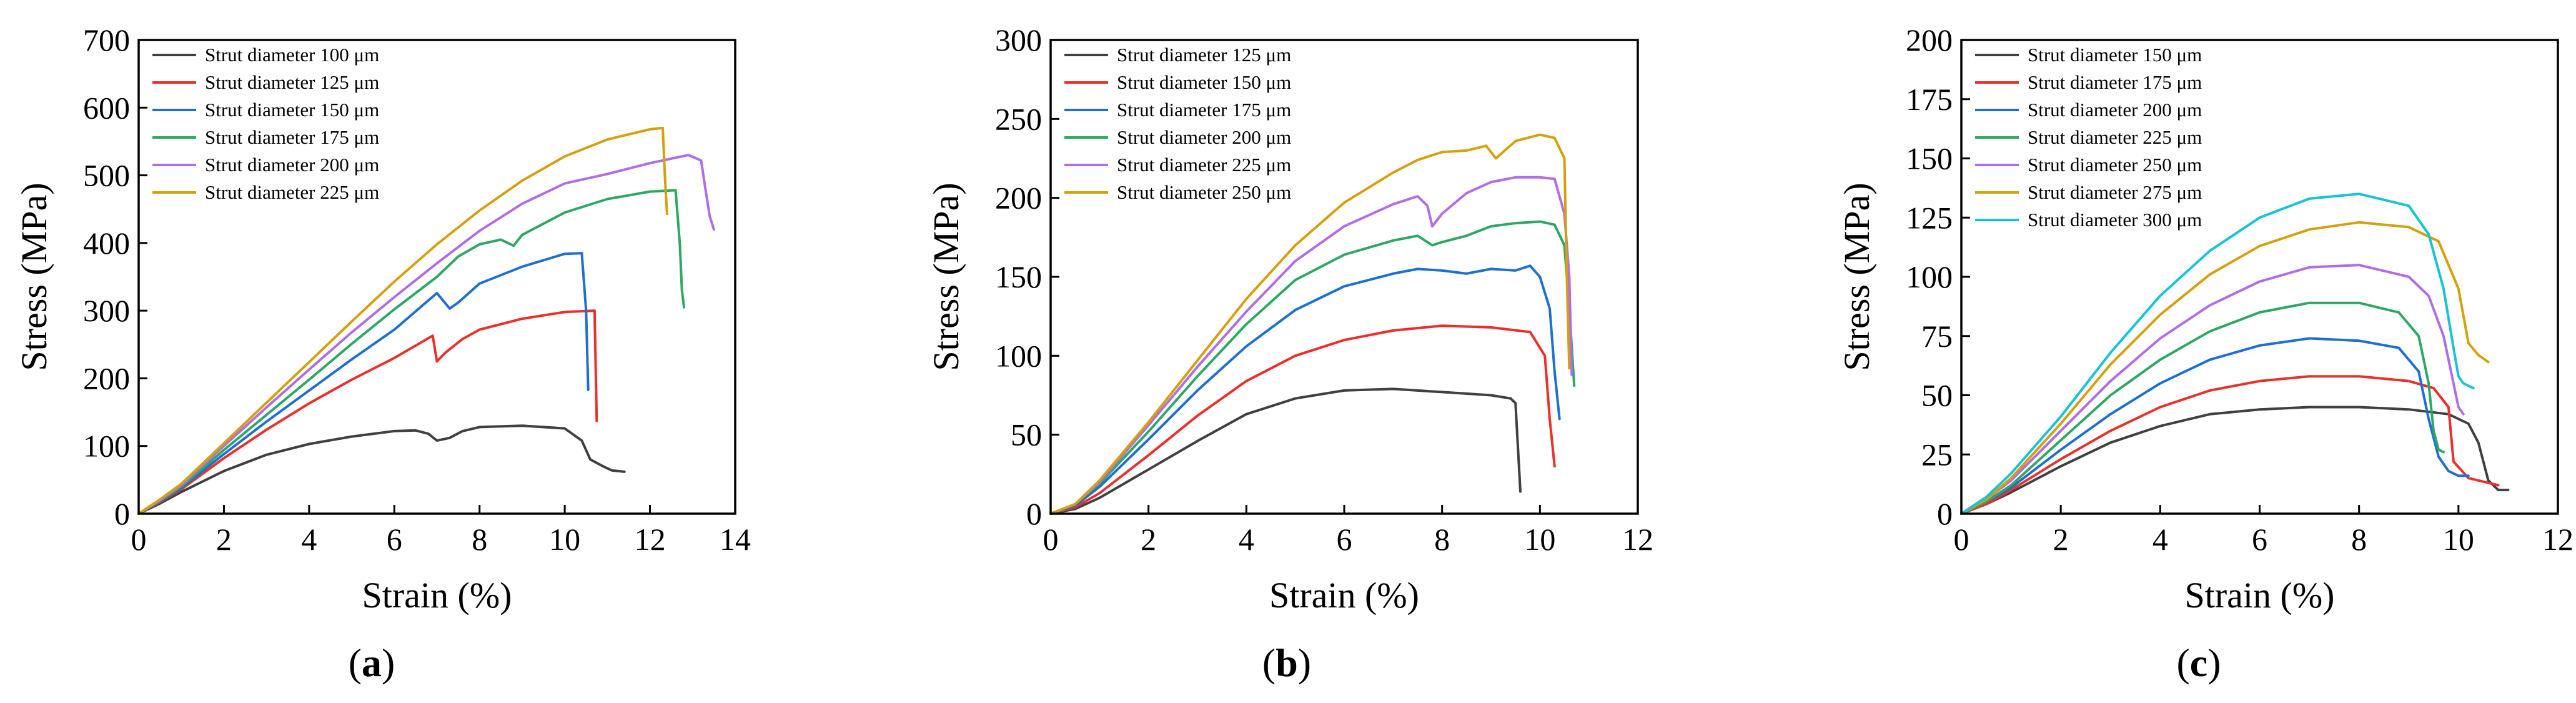 The image size is (2576, 703). Describe the element at coordinates (1937, 336) in the screenshot. I see `y-tick-label: 75` at that location.